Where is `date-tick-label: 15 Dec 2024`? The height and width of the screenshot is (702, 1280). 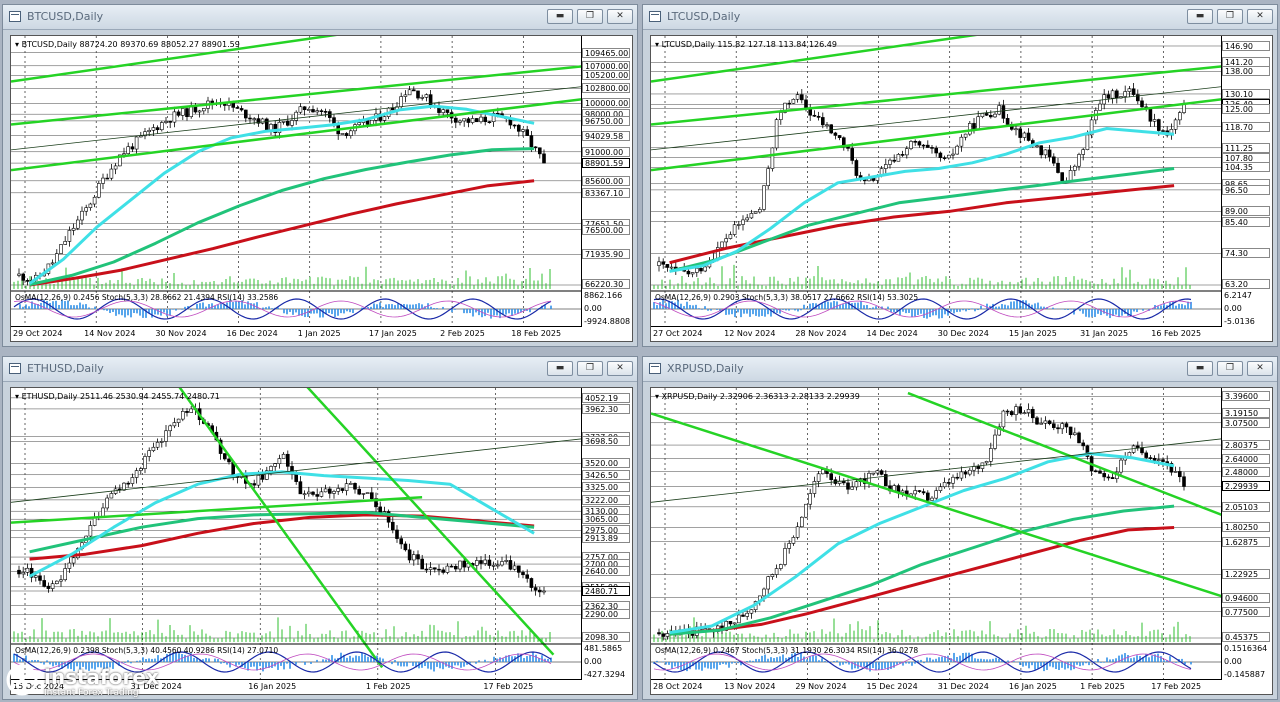
date-tick-label: 15 Dec 2024 is located at coordinates (892, 686).